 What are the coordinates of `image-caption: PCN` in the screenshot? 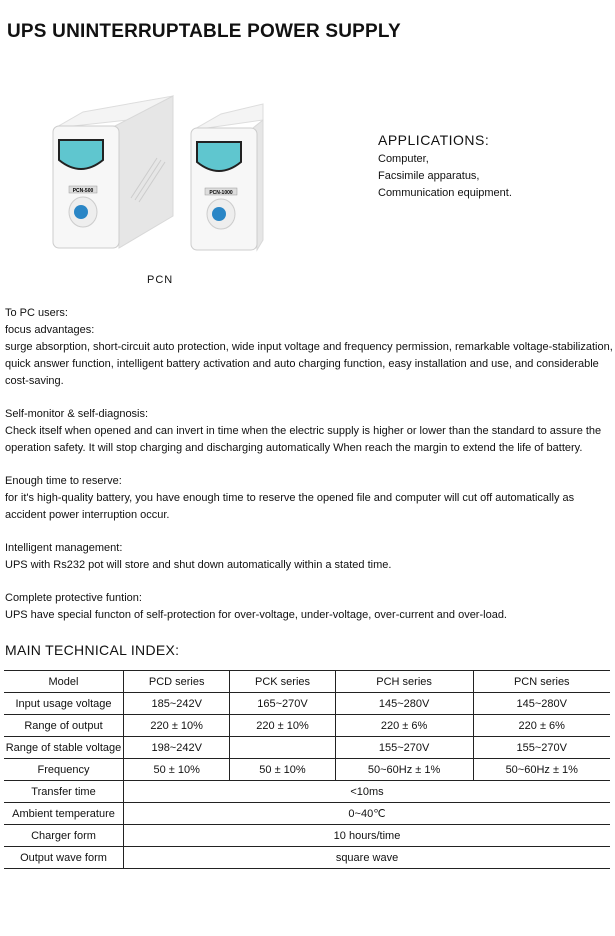 It's located at (160, 280).